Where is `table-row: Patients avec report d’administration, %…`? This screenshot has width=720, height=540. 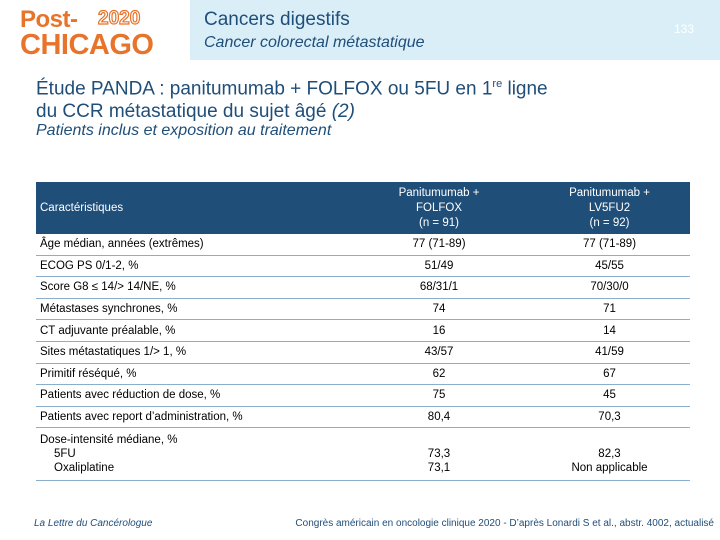
table-row: Patients avec report d’administration, %… is located at coordinates (363, 417).